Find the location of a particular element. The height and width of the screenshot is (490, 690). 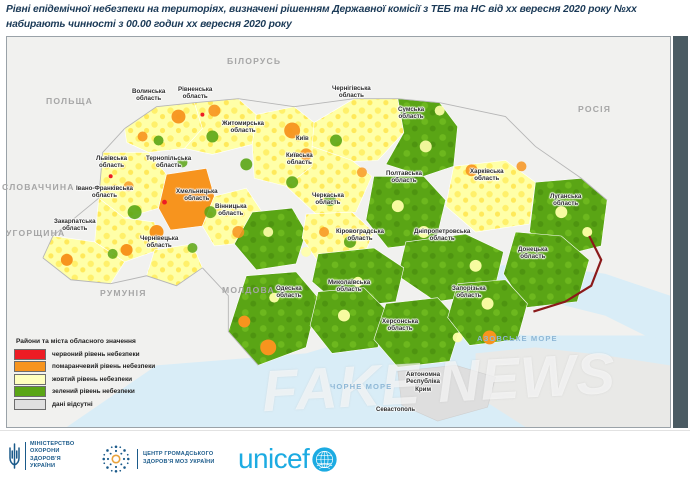

trident-icon is located at coordinates (14, 456).